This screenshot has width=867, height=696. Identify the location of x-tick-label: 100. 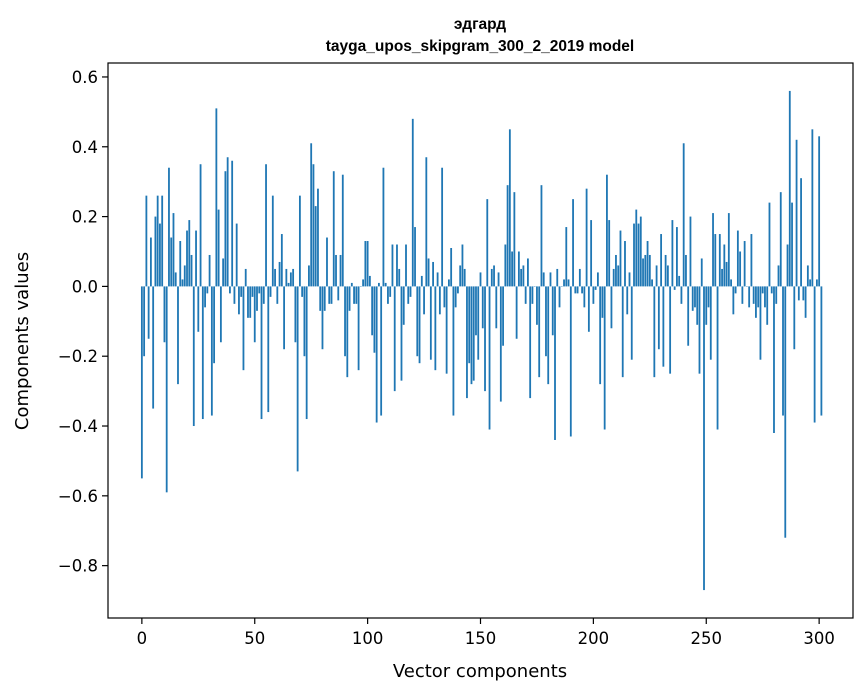
(368, 638).